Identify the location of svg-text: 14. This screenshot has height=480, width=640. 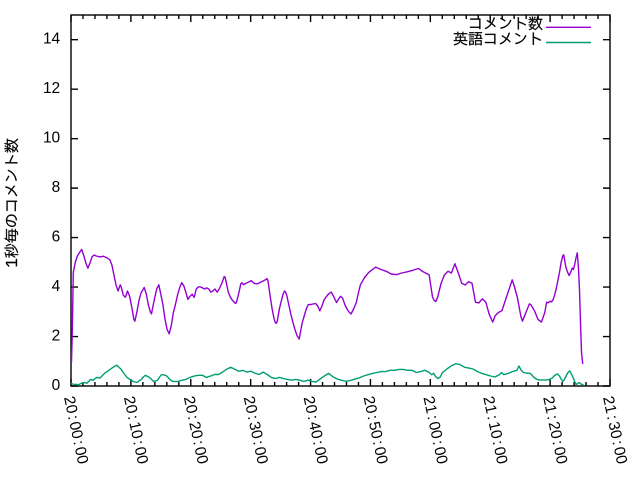
(52, 39).